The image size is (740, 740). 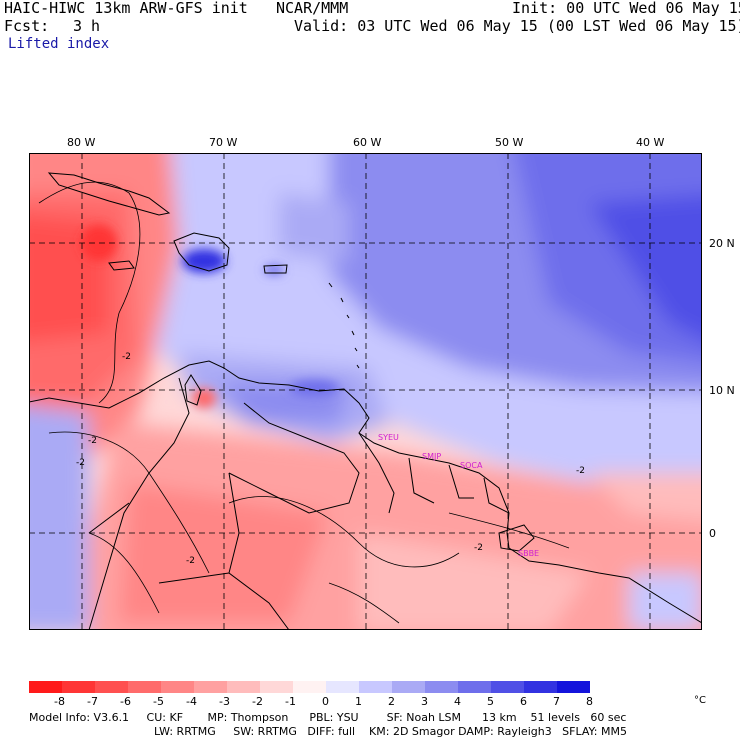 I want to click on fcst-value: 3 h, so click(x=87, y=26).